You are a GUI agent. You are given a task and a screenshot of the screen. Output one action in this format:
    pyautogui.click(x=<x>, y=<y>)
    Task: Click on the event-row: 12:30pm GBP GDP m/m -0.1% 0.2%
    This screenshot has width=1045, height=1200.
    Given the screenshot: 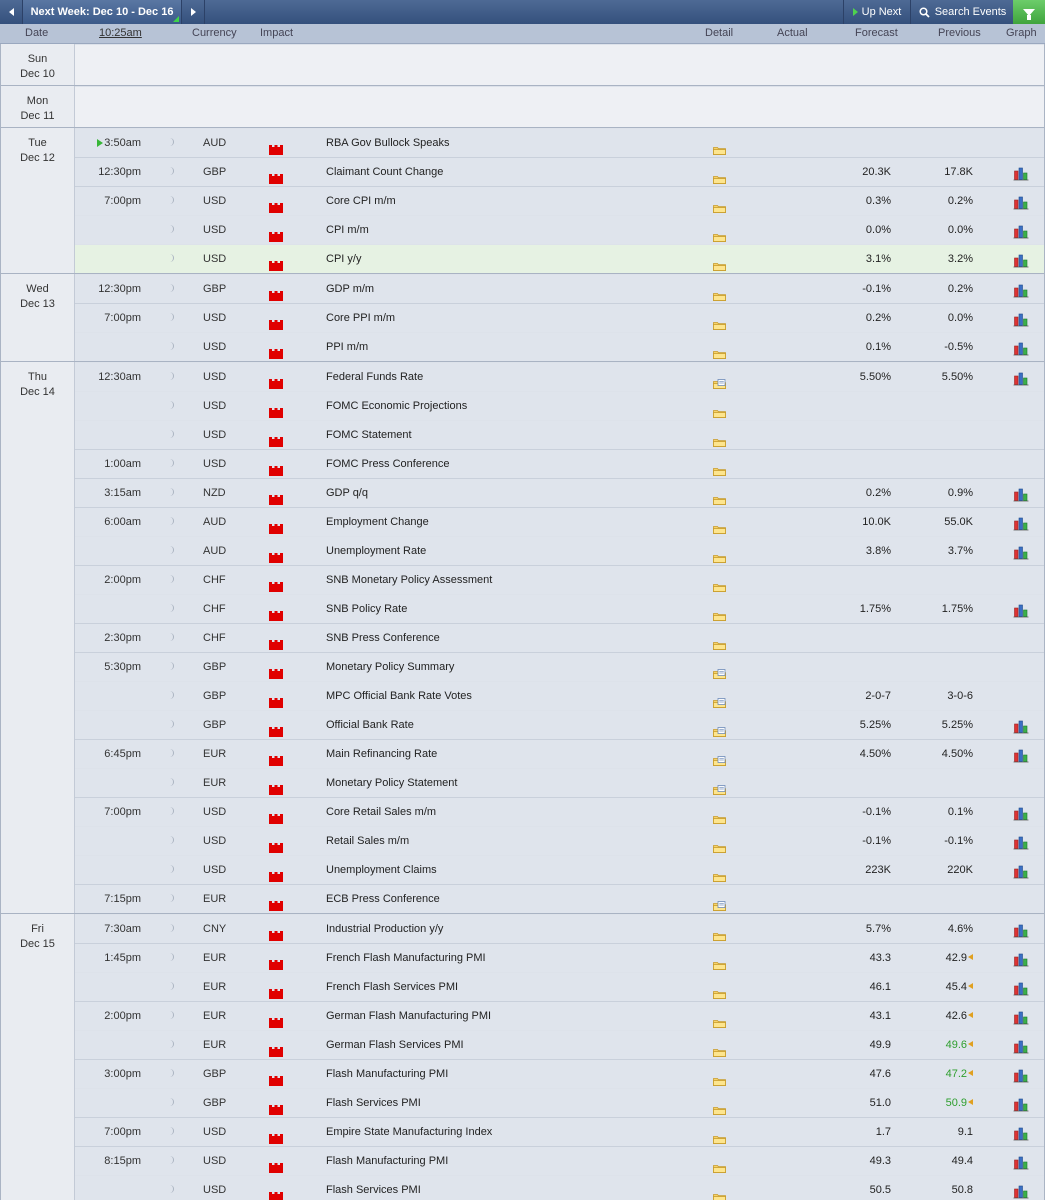 What is the action you would take?
    pyautogui.click(x=559, y=288)
    